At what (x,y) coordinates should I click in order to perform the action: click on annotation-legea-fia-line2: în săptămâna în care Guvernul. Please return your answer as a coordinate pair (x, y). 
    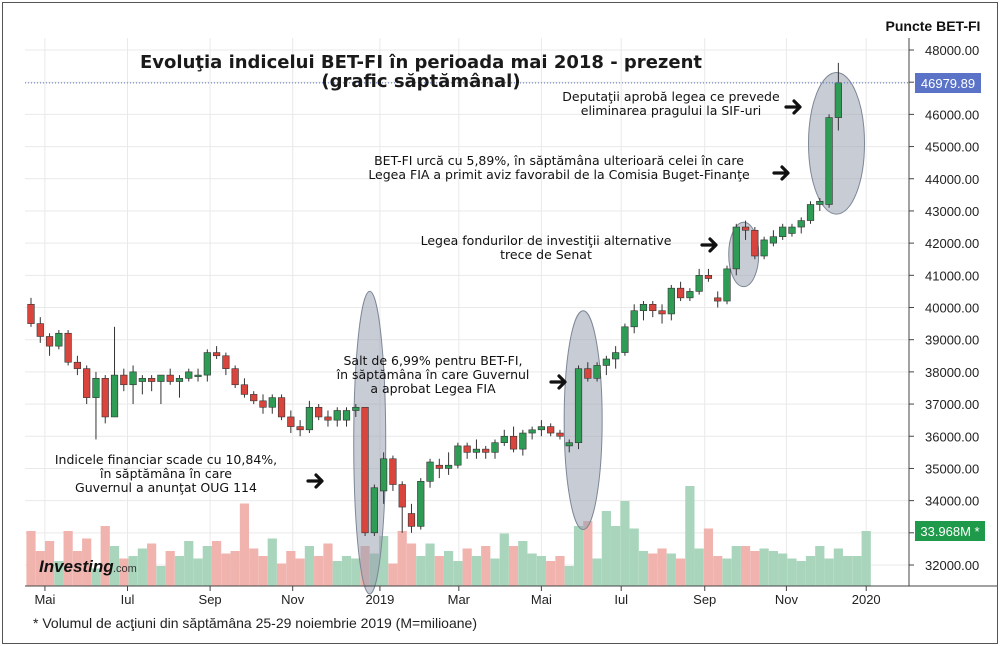
    Looking at the image, I should click on (433, 374).